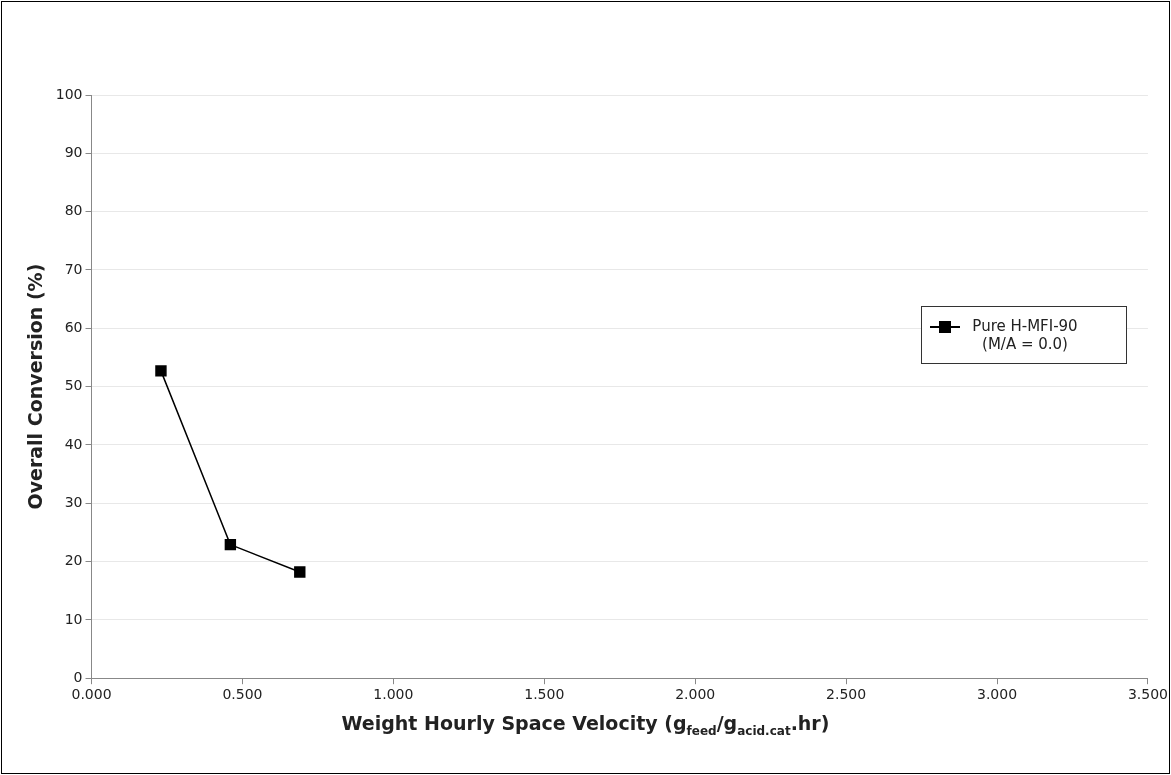 This screenshot has height=775, width=1171. I want to click on y-tick-label: 60, so click(73, 326).